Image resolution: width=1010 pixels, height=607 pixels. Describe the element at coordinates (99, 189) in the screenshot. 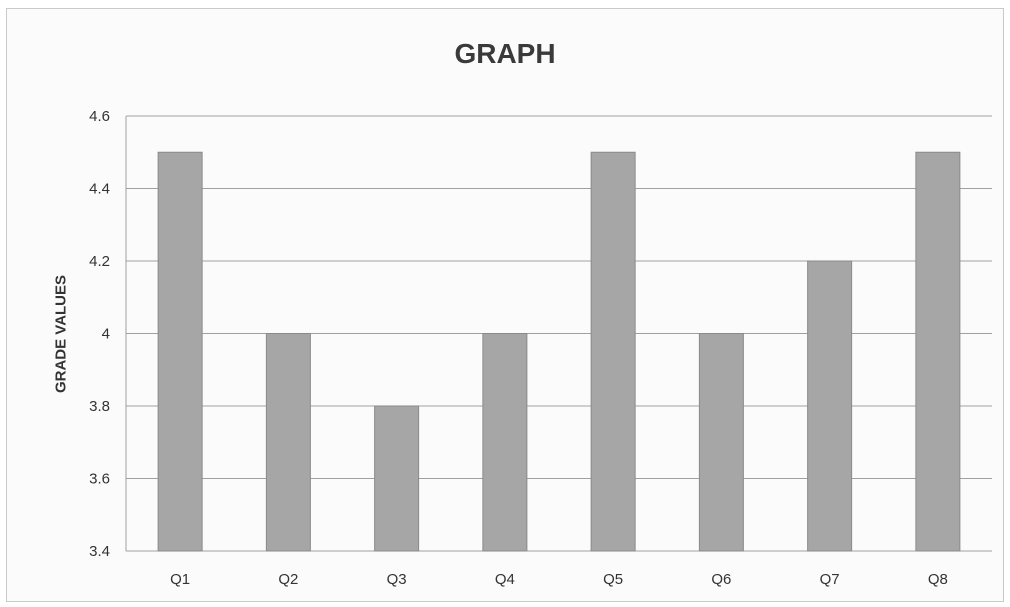

I see `y-tick-label-5: 4.4` at that location.